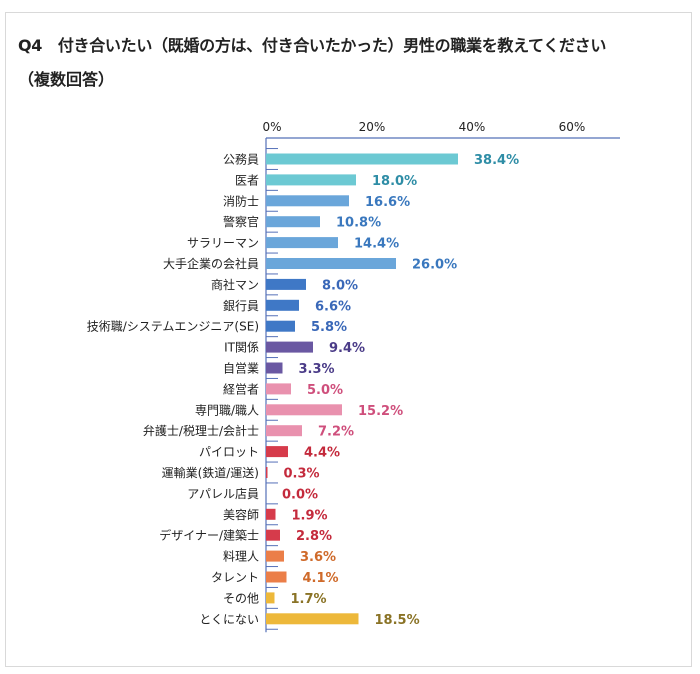 Image resolution: width=700 pixels, height=674 pixels. What do you see at coordinates (173, 327) in the screenshot?
I see `category-label: 技術職/システムエンジニア(SE)` at bounding box center [173, 327].